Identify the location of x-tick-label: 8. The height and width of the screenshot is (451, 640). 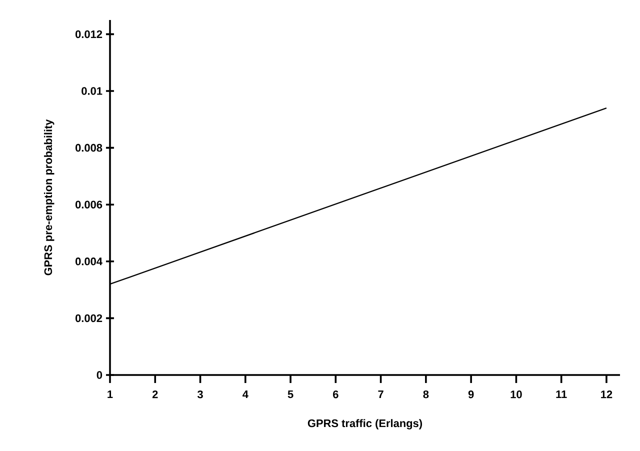
(426, 394).